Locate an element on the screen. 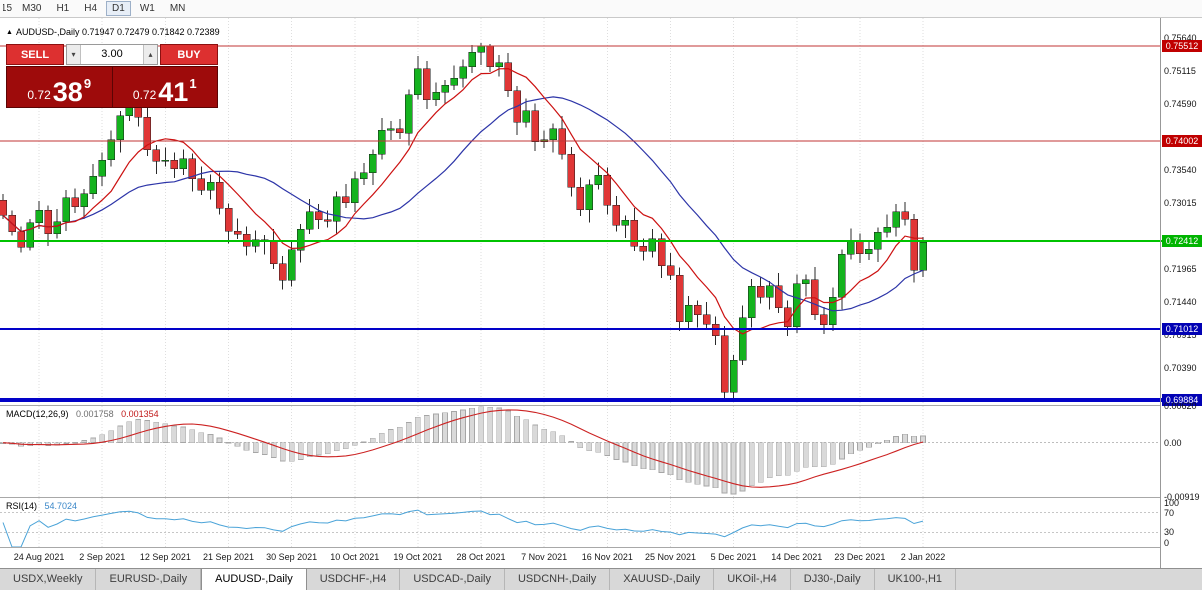  chart-tab-usdchf-h4: USDCHF-,H4 is located at coordinates (354, 579).